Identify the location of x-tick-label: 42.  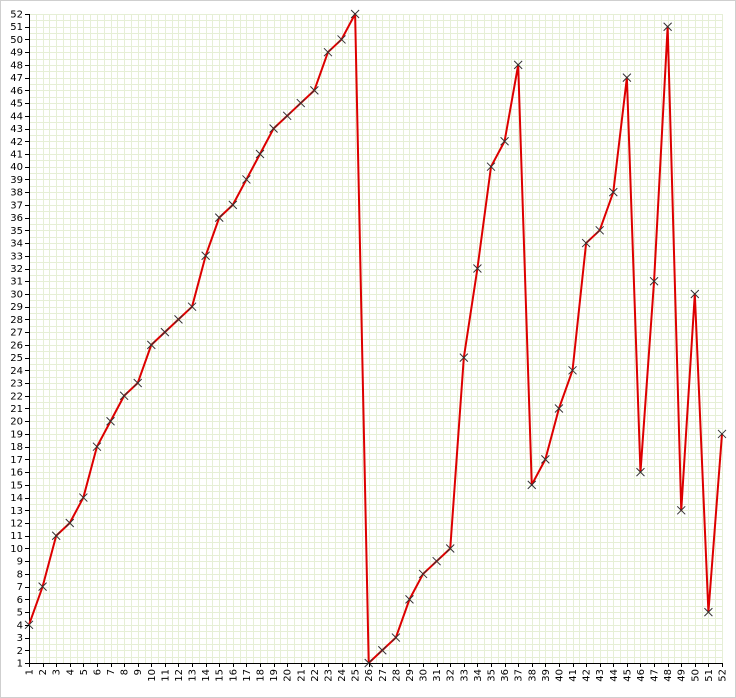
(587, 675).